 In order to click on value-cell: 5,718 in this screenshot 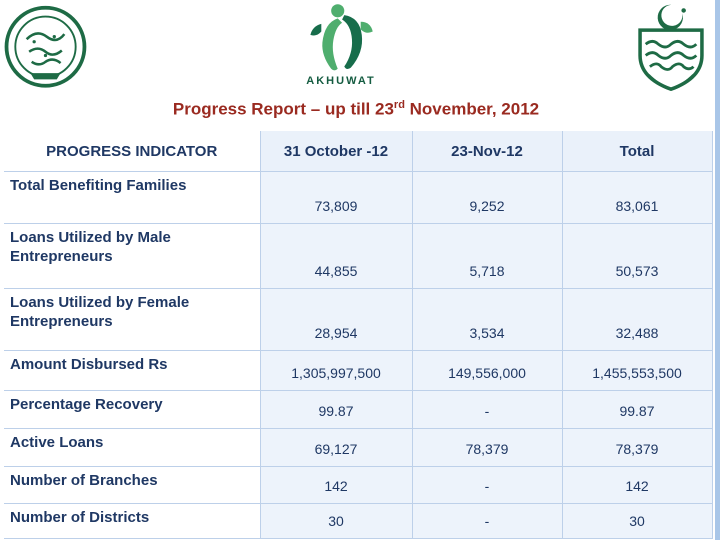, I will do `click(487, 256)`.